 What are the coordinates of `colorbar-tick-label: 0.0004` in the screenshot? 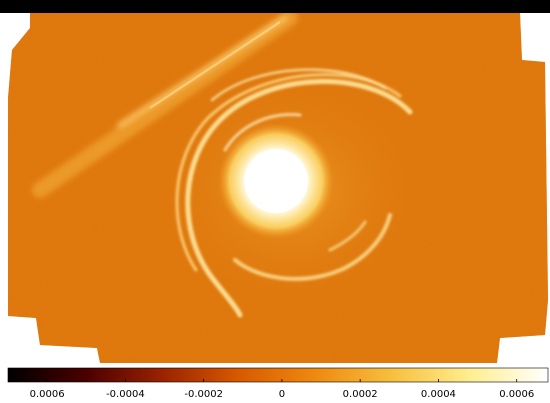 It's located at (438, 394).